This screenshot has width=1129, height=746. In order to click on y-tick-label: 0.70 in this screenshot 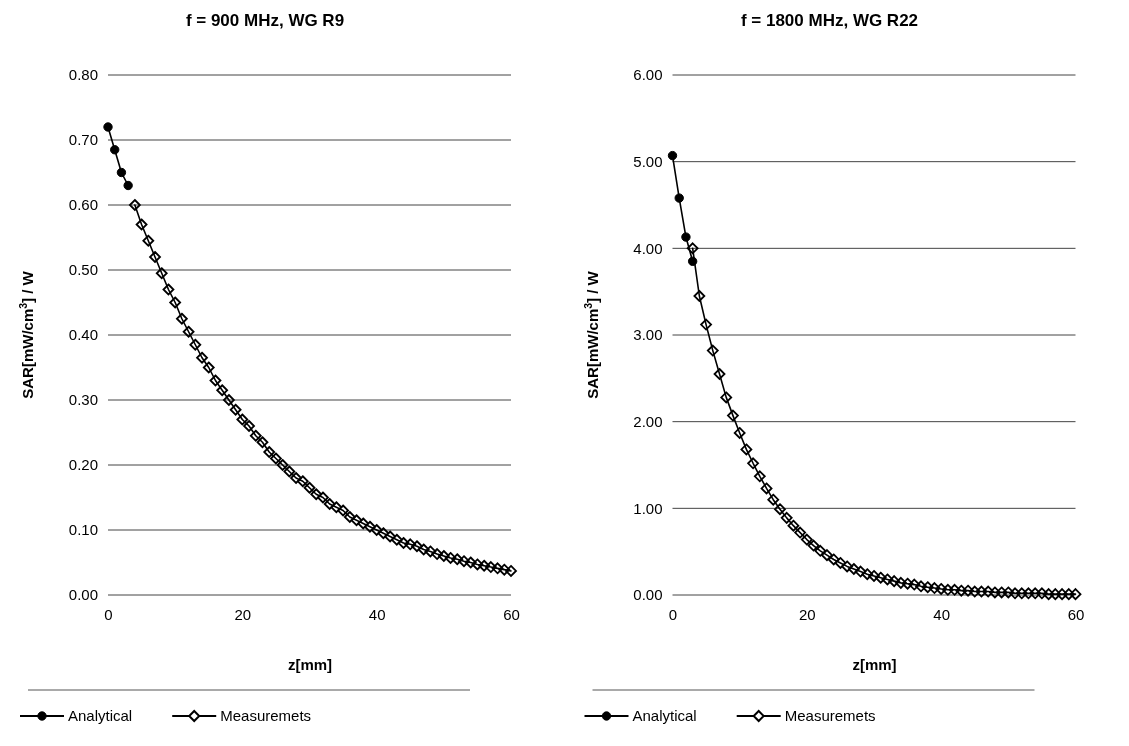, I will do `click(83, 140)`.